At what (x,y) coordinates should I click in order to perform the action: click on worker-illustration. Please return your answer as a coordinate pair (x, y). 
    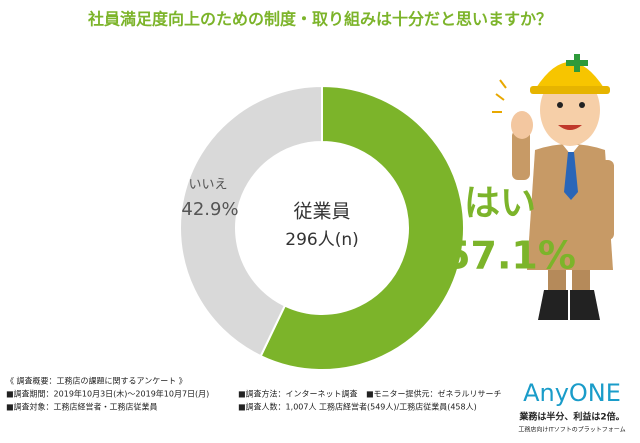
    Looking at the image, I should click on (553, 187).